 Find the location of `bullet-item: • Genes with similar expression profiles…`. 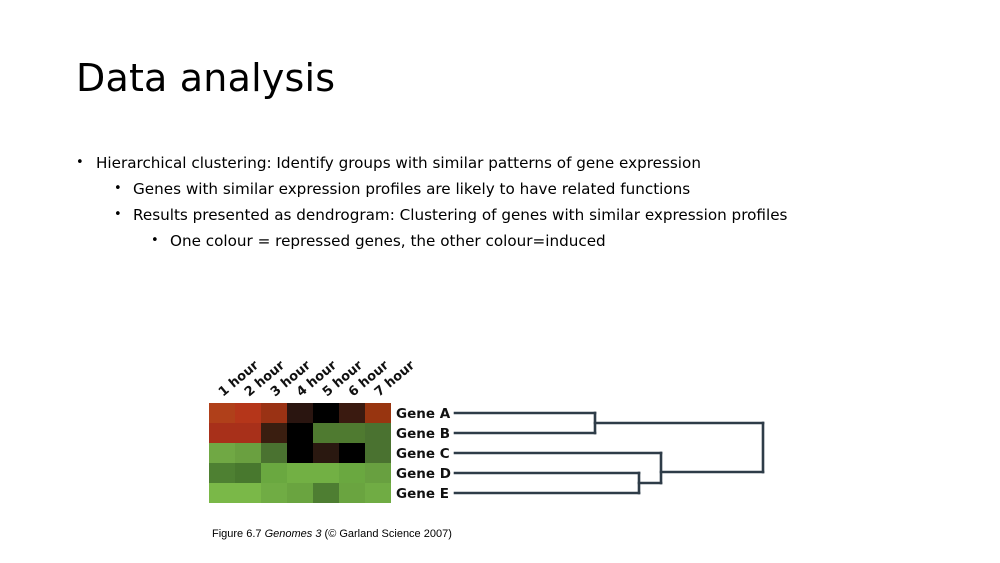

bullet-item: • Genes with similar expression profiles… is located at coordinates (431, 191).